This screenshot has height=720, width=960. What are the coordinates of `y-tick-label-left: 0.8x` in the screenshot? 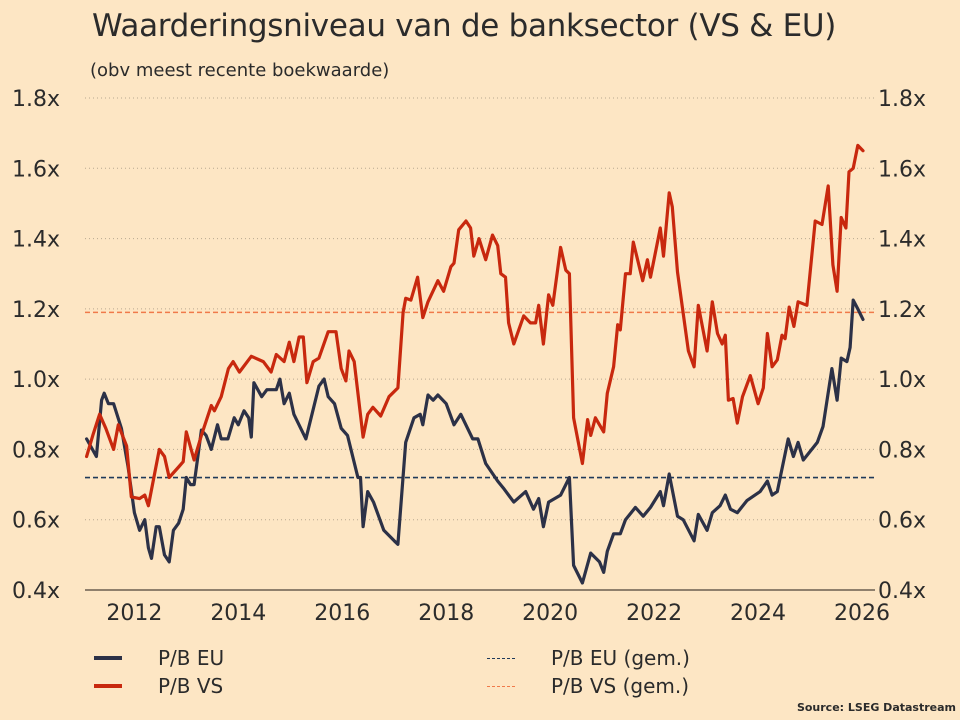 It's located at (36, 450).